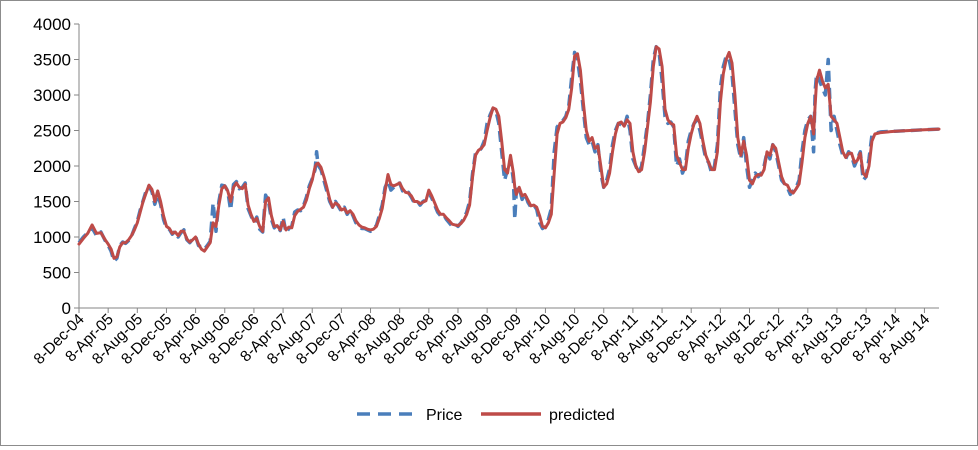  I want to click on y-axis: 0 500 1000 1500 2000 2500 3000 3500 4000, so click(56, 166).